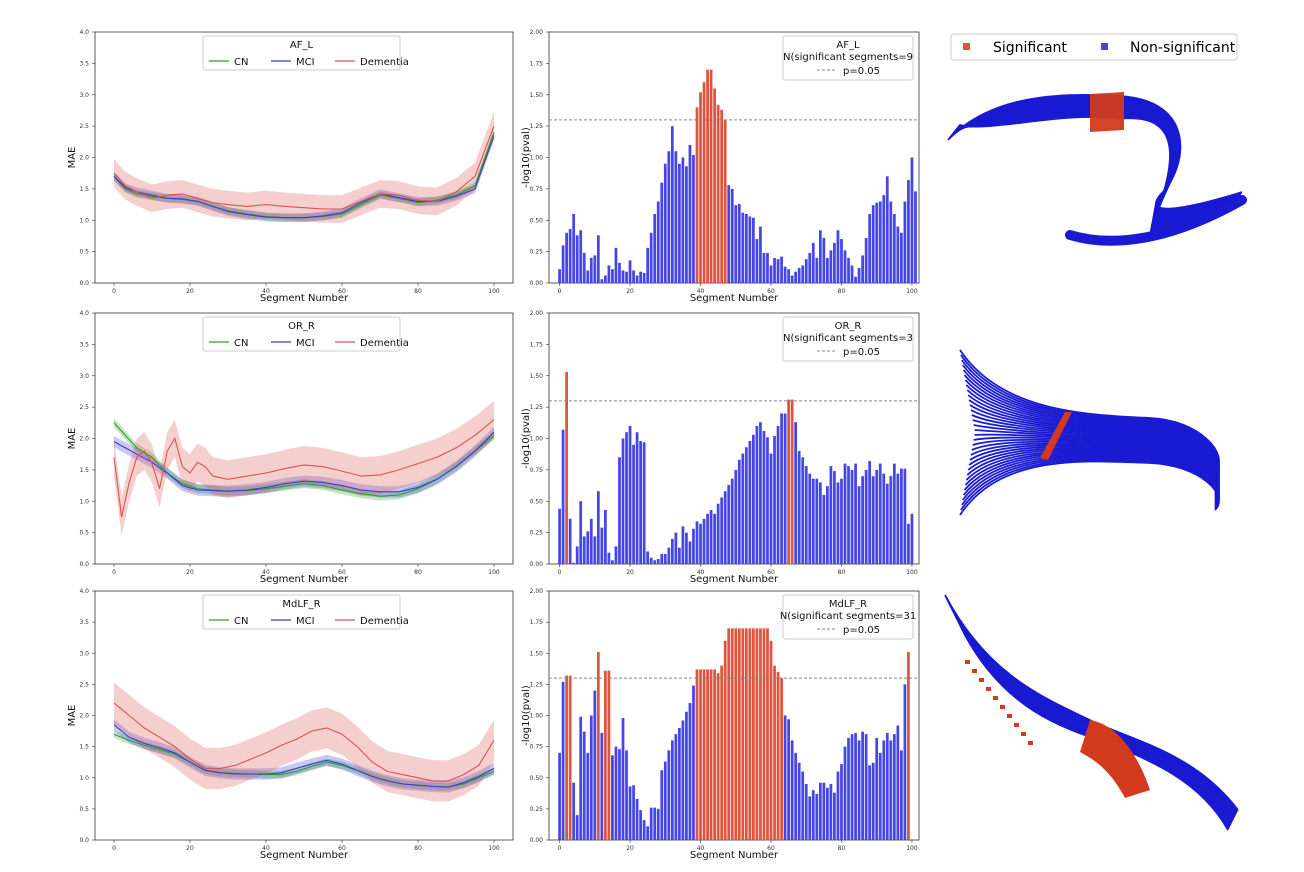 Image resolution: width=1304 pixels, height=872 pixels. I want to click on y-tick-label: 1.50, so click(537, 653).